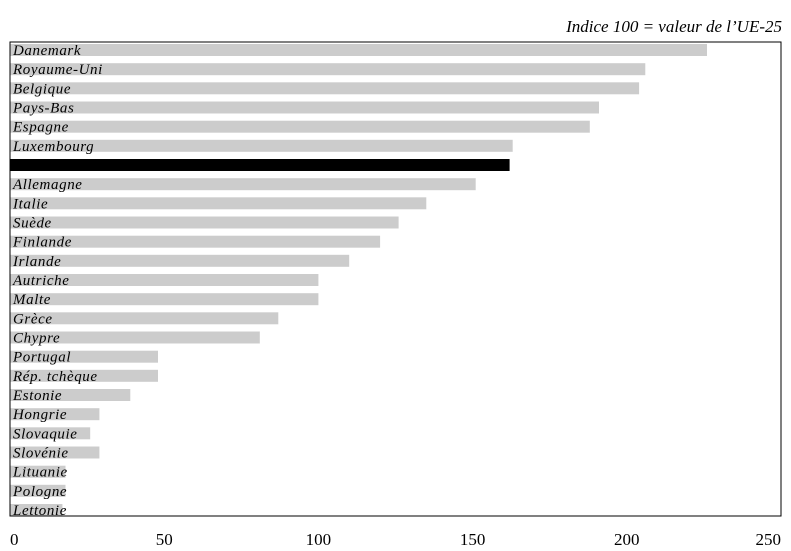 This screenshot has height=551, width=791. I want to click on bar-hongrie, so click(55, 414).